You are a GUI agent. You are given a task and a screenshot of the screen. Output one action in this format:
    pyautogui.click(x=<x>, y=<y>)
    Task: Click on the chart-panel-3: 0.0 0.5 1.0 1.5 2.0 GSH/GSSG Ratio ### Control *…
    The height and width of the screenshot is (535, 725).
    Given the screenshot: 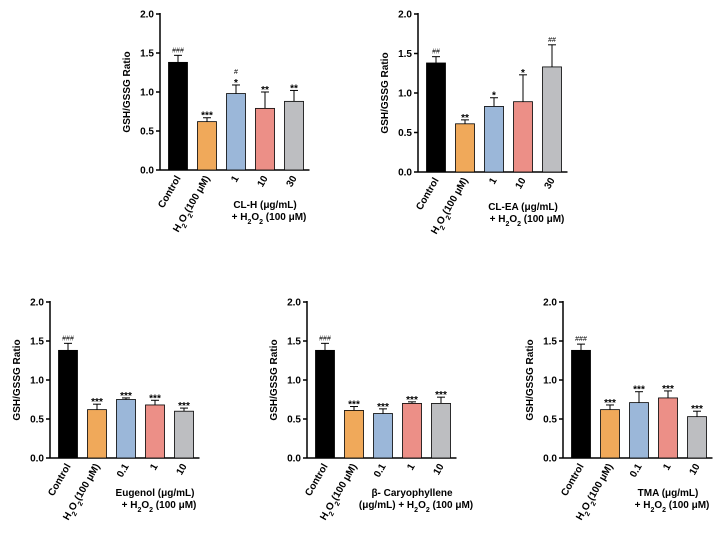 What is the action you would take?
    pyautogui.click(x=106, y=410)
    